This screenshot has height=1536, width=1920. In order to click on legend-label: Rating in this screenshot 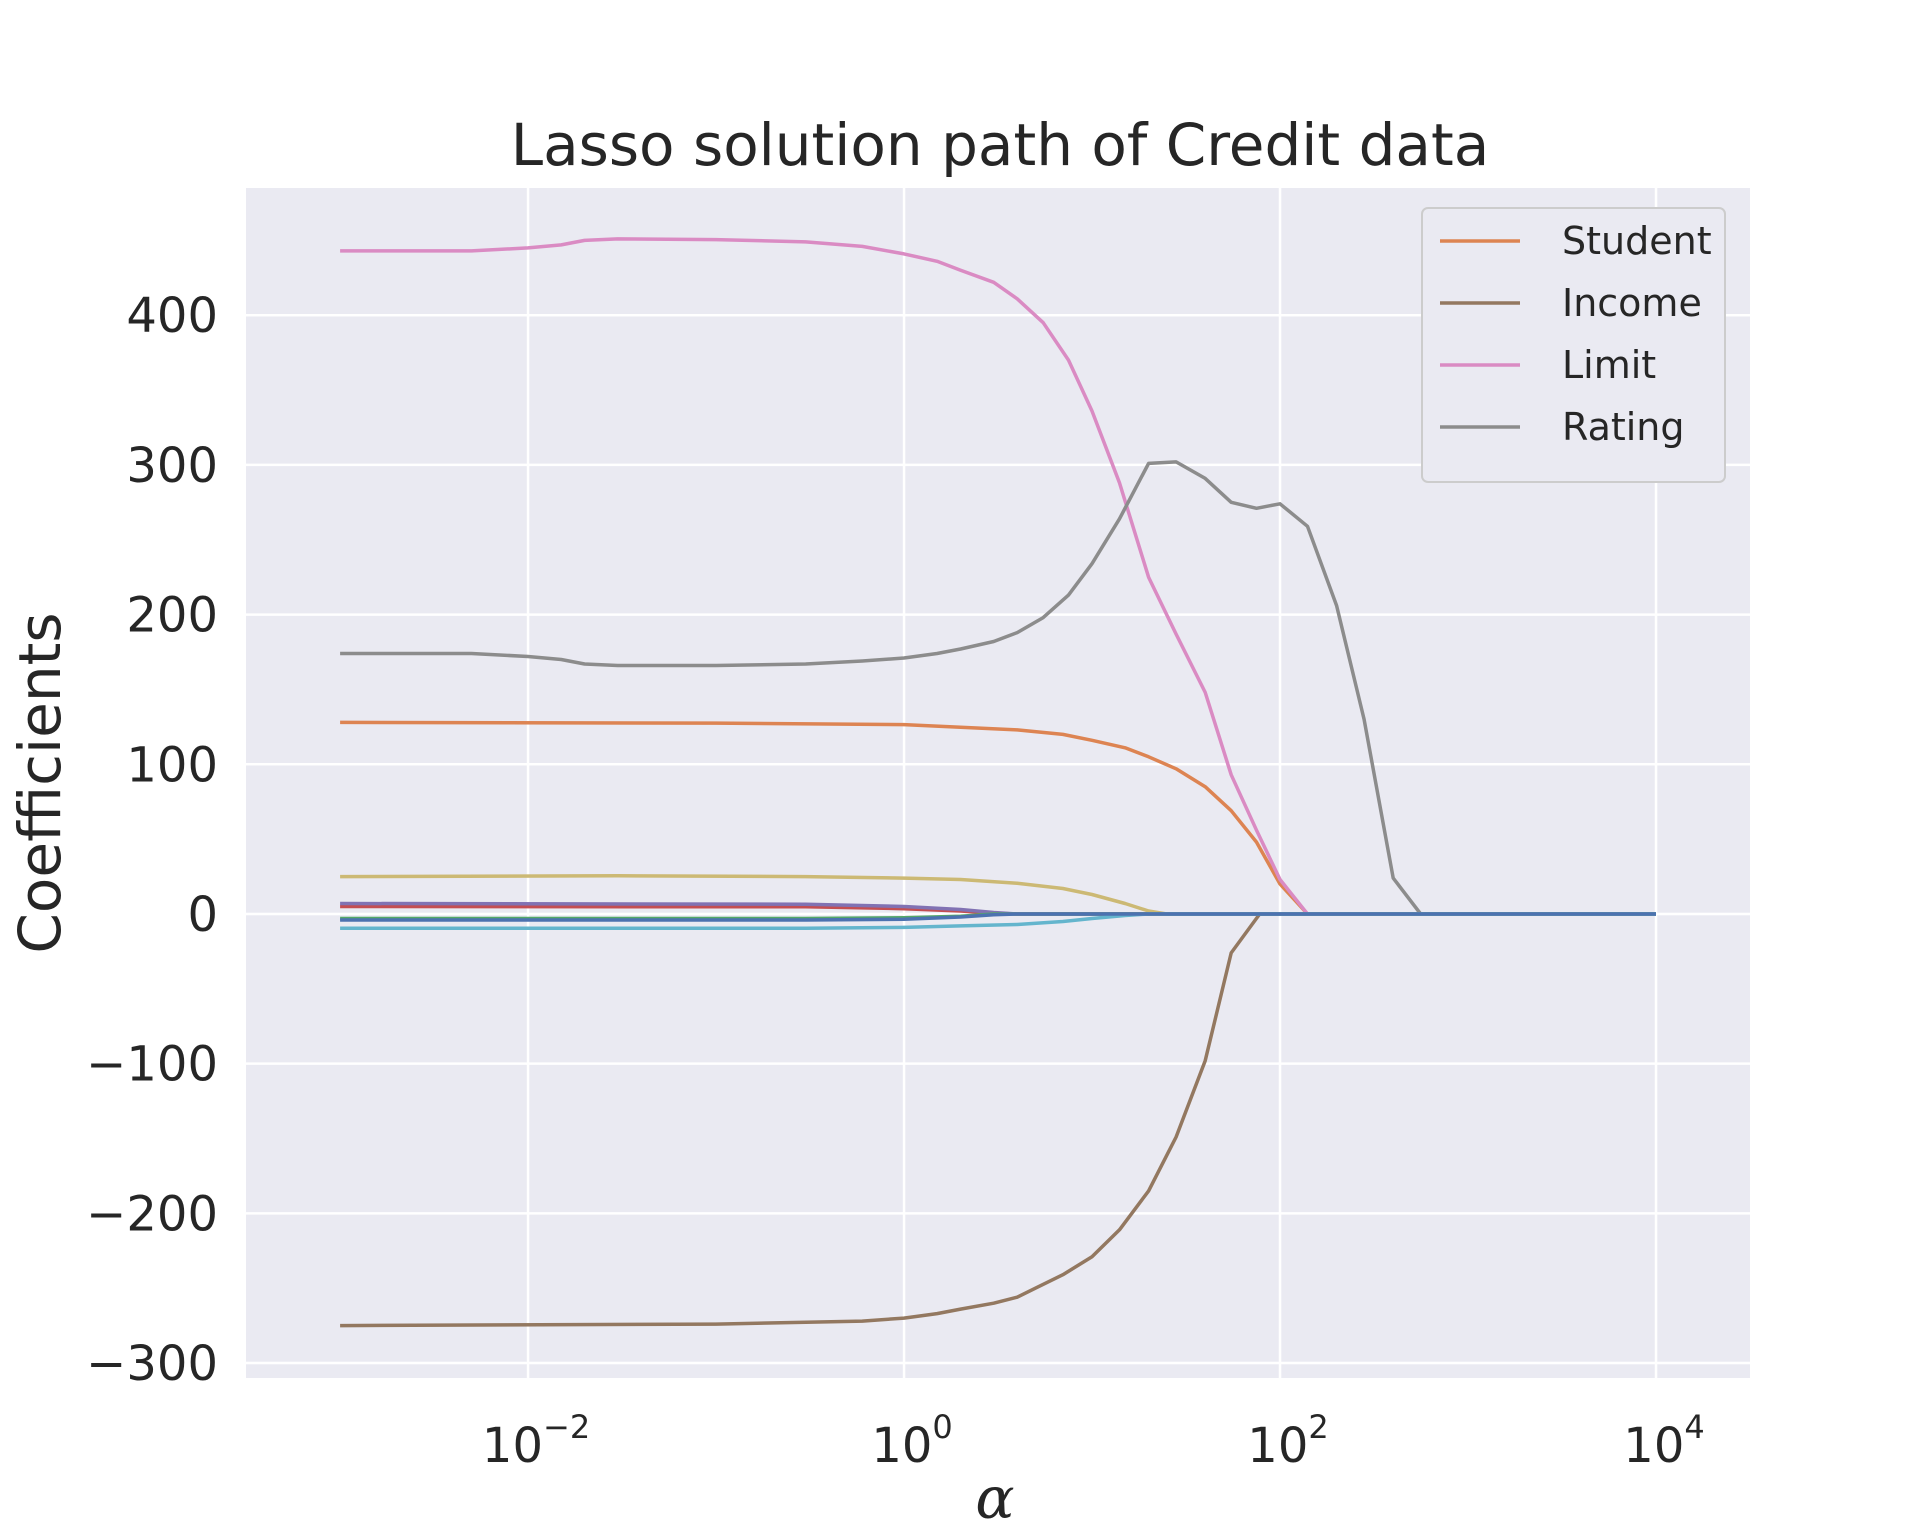, I will do `click(1623, 427)`.